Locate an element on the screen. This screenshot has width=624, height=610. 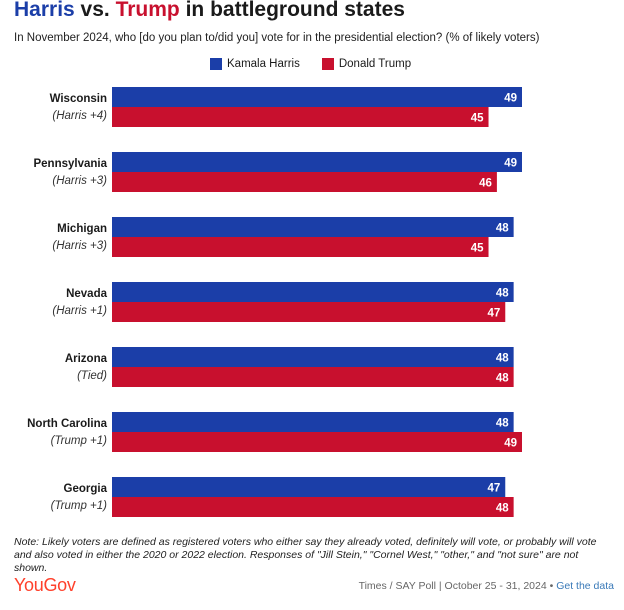
bar-trump-wisconsin is located at coordinates (300, 117).